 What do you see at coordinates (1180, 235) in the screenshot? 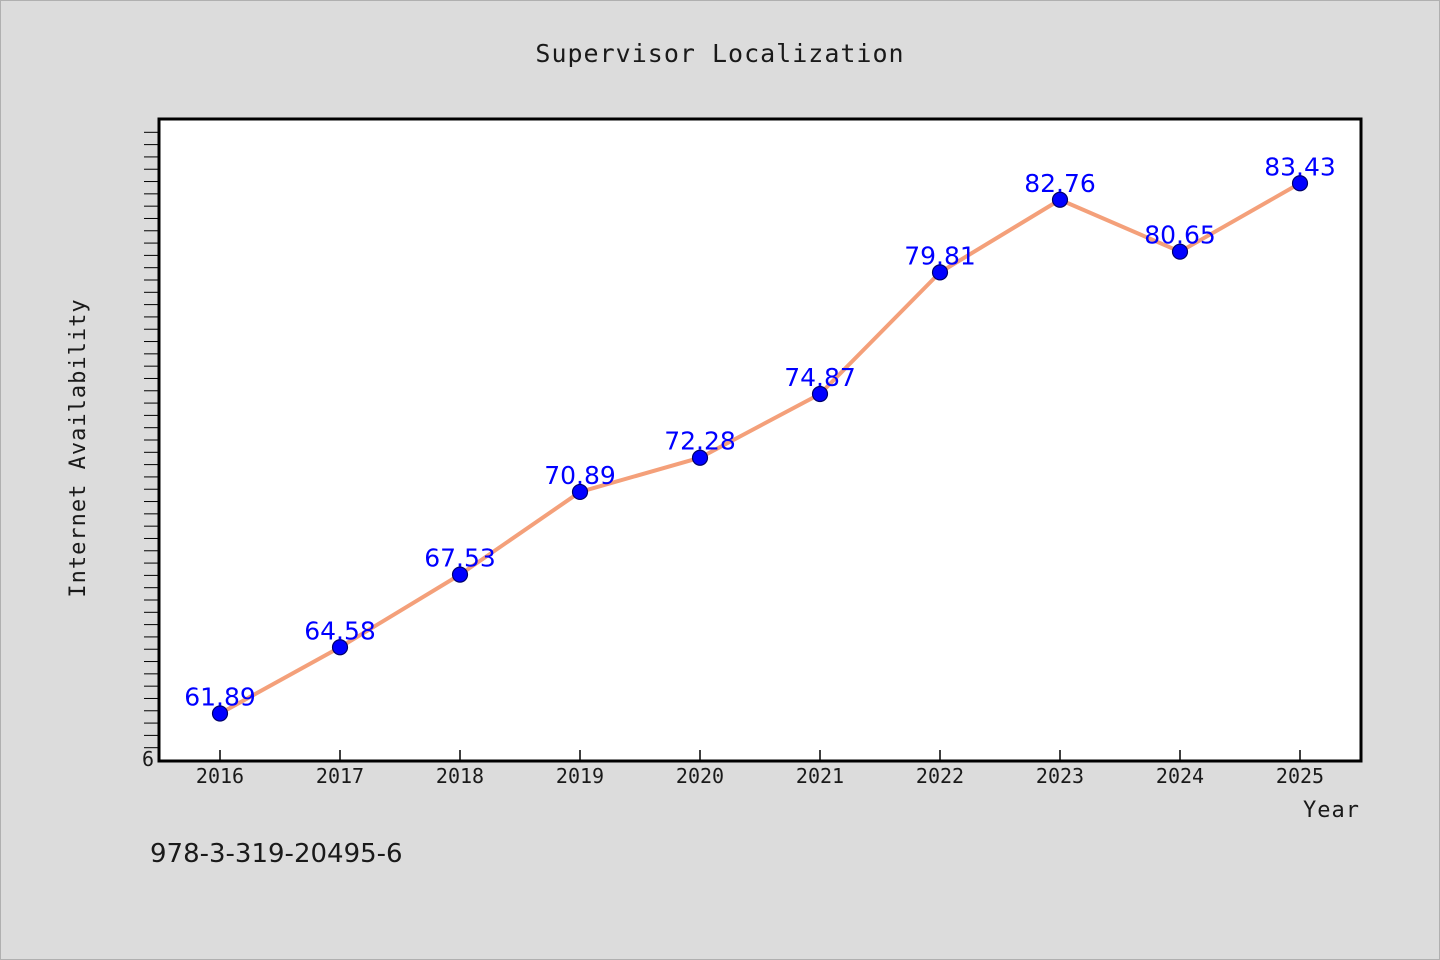
I see `data-label: 80.65` at bounding box center [1180, 235].